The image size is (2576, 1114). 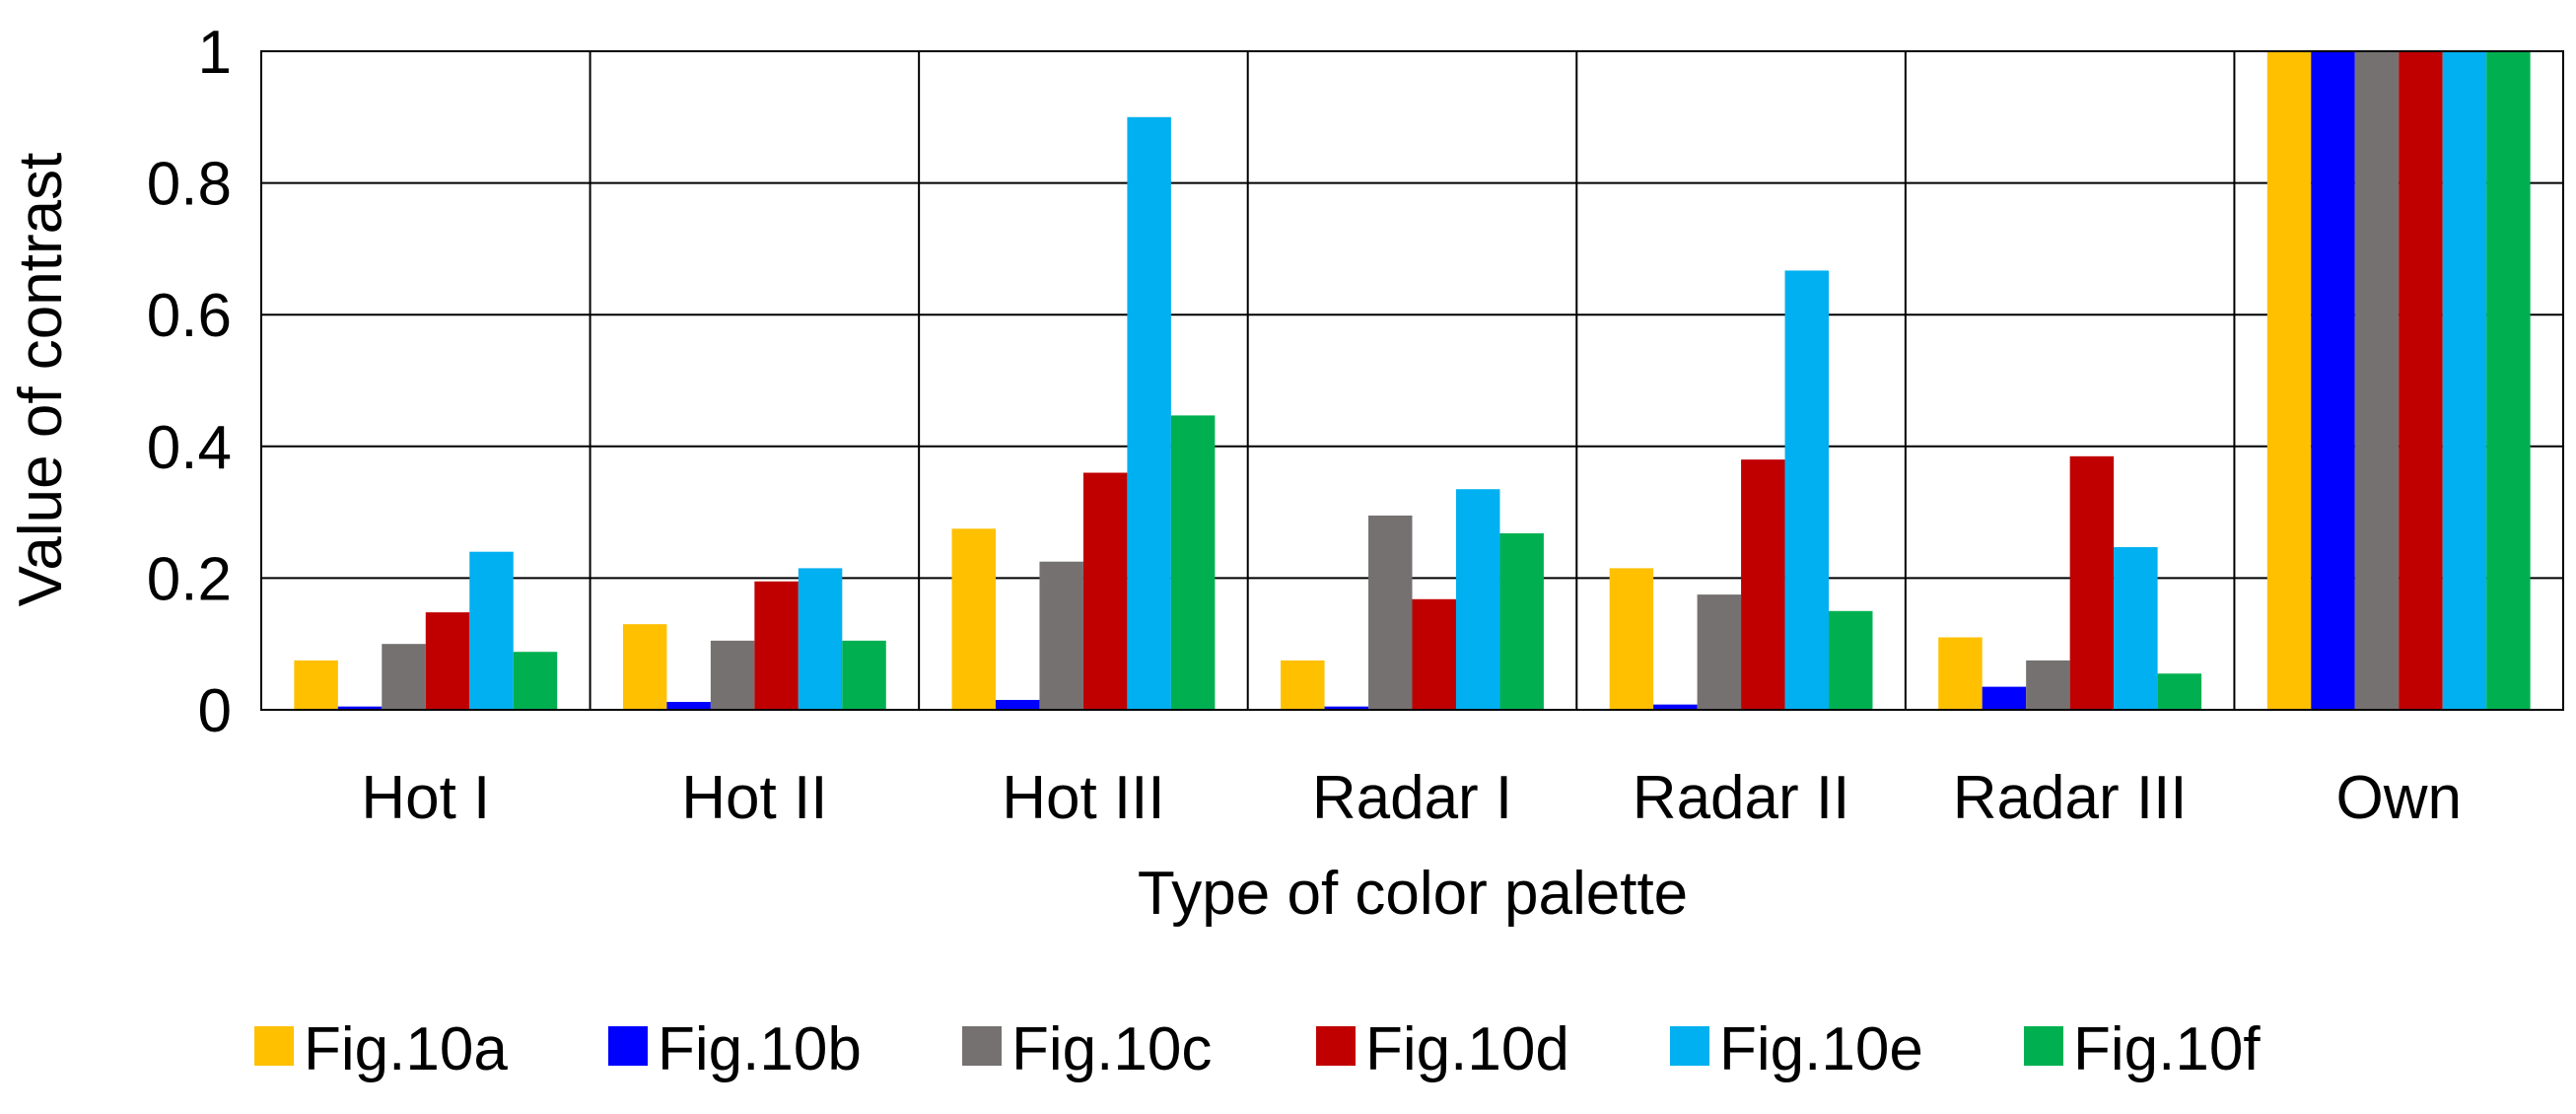 I want to click on bar-fig-10f-radar-iii, so click(x=2180, y=691).